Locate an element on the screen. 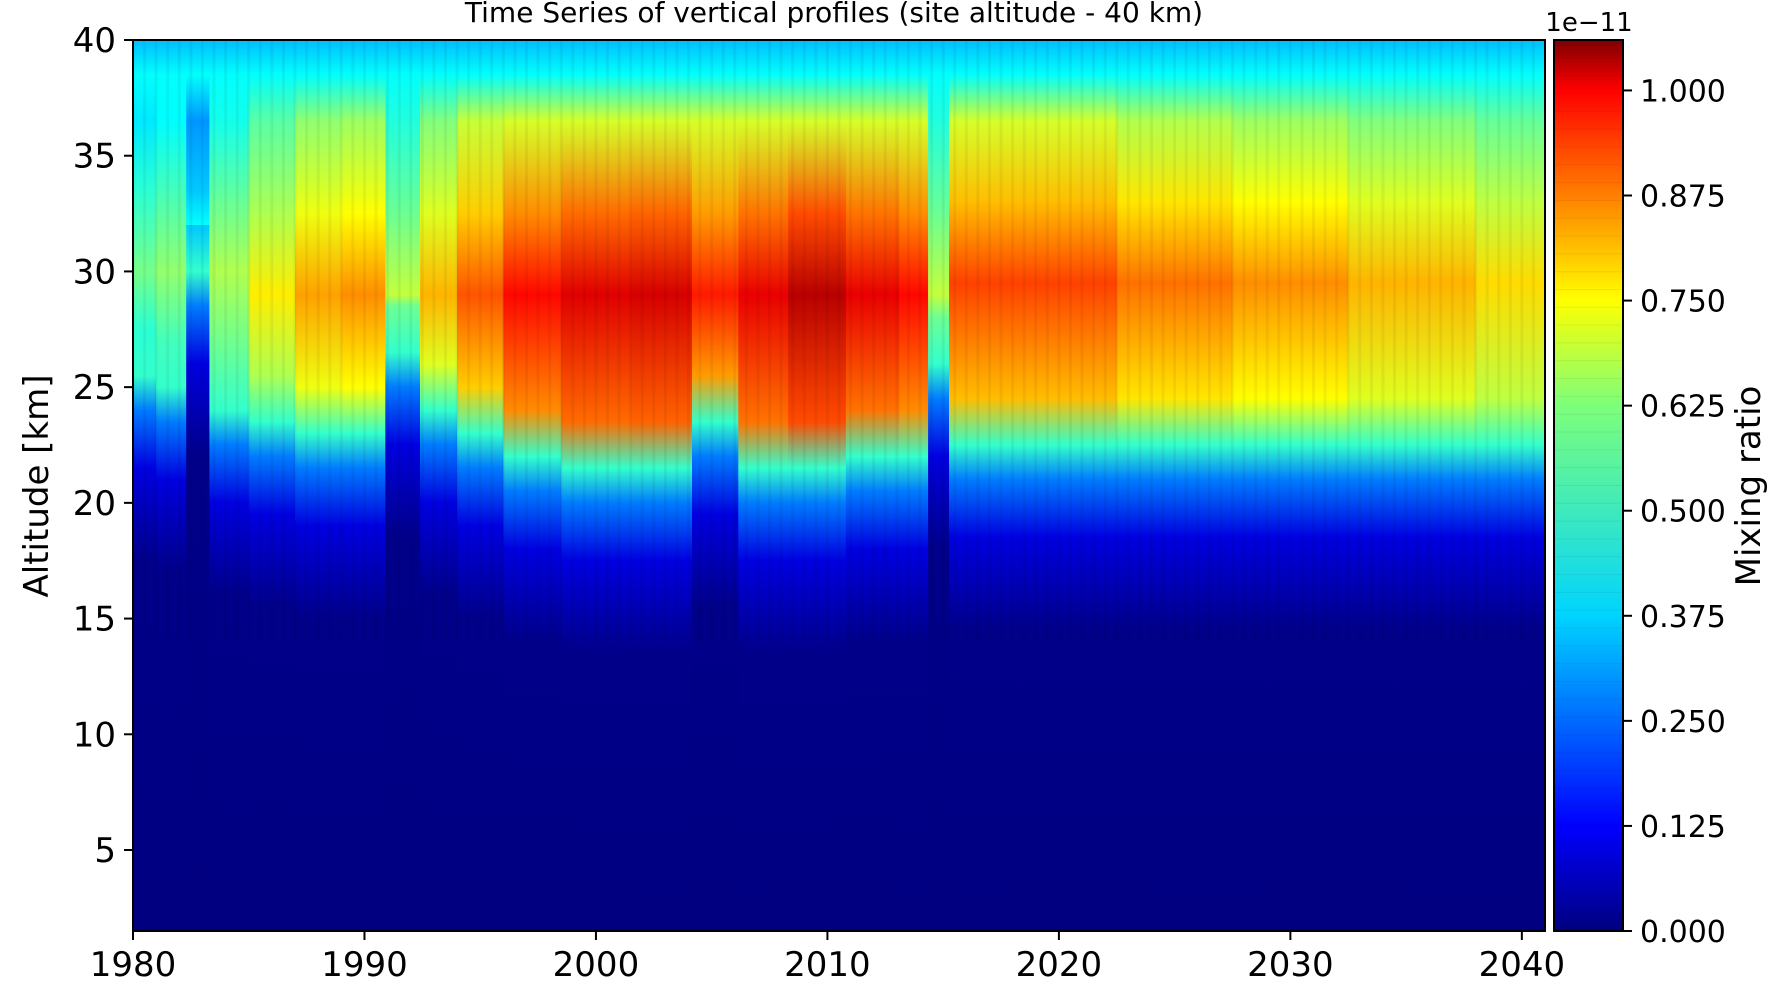 The image size is (1788, 987). x-tick-label: 2020 is located at coordinates (1059, 965).